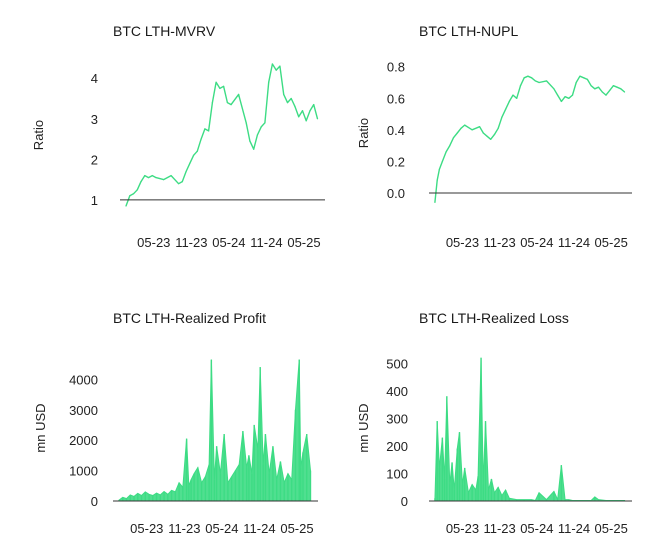  What do you see at coordinates (397, 446) in the screenshot?
I see `y-tick-label: 200` at bounding box center [397, 446].